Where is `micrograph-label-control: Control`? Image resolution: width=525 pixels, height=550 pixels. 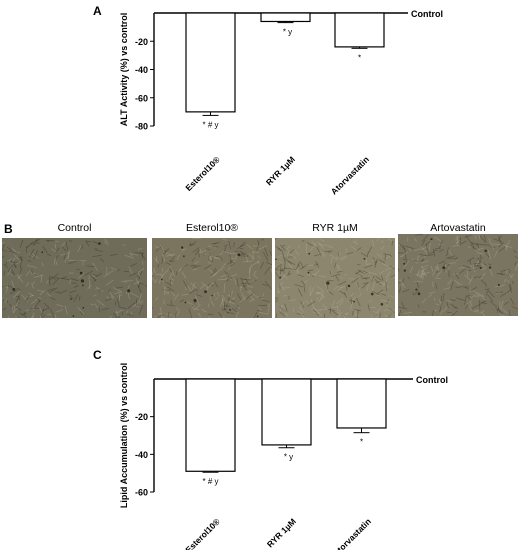 micrograph-label-control: Control is located at coordinates (74, 228).